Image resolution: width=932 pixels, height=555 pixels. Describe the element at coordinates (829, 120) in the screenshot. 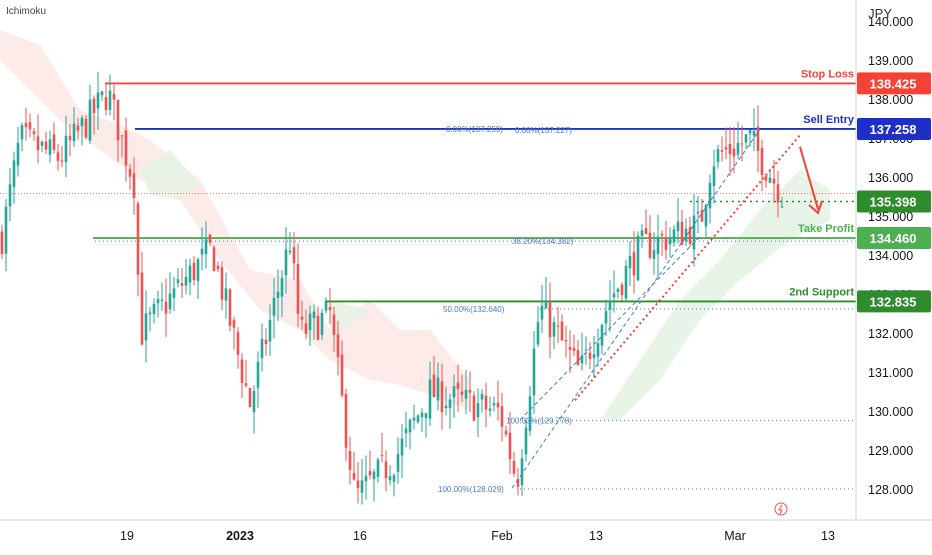

I see `level-name-1: Sell Entry` at that location.